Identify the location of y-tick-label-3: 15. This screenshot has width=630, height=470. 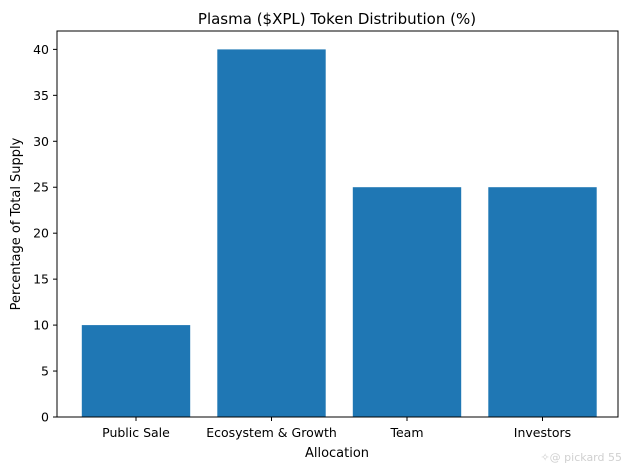
(41, 279).